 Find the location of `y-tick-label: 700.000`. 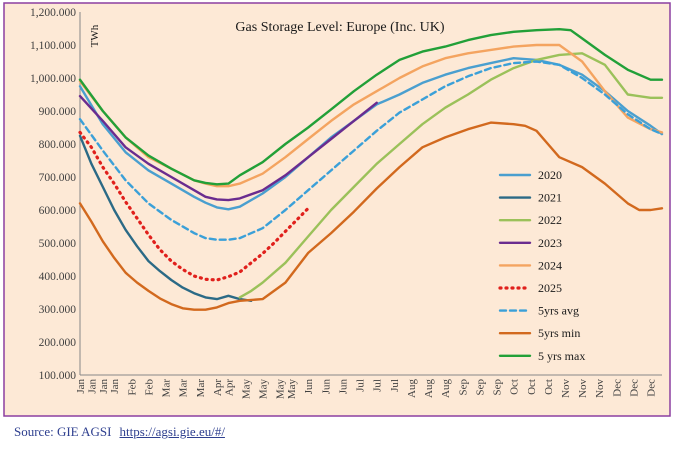

y-tick-label: 700.000 is located at coordinates (58, 178).